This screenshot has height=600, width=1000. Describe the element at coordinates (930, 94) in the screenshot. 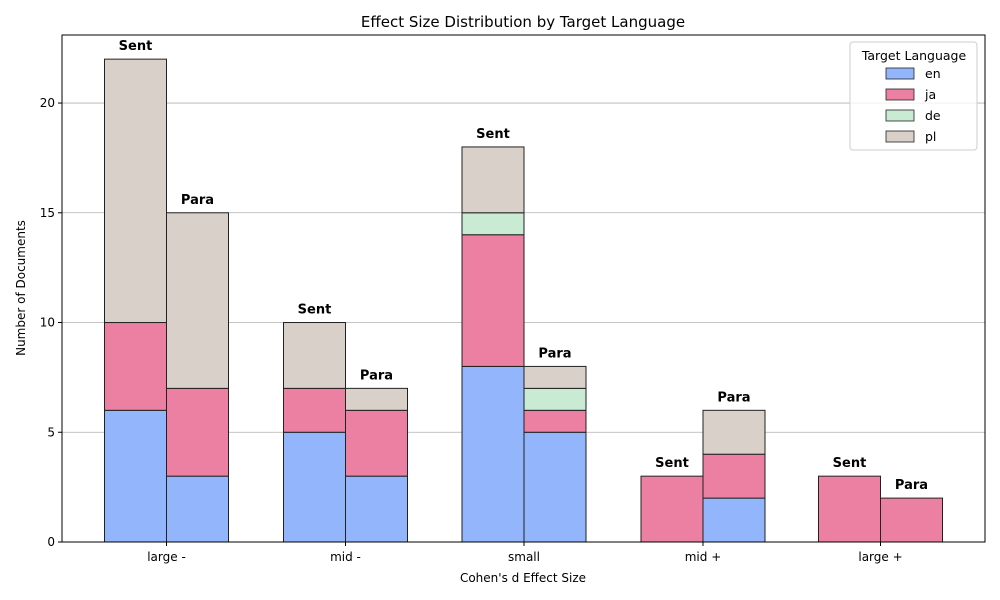

I see `legend-label-ja: ja` at that location.